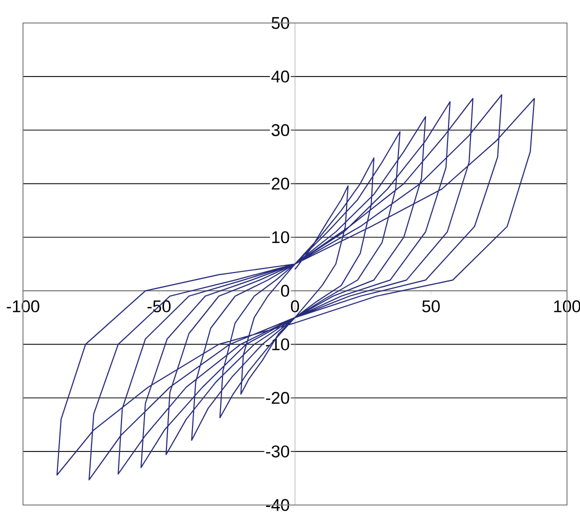 The height and width of the screenshot is (513, 580). I want to click on y-tick-label: 0, so click(285, 290).